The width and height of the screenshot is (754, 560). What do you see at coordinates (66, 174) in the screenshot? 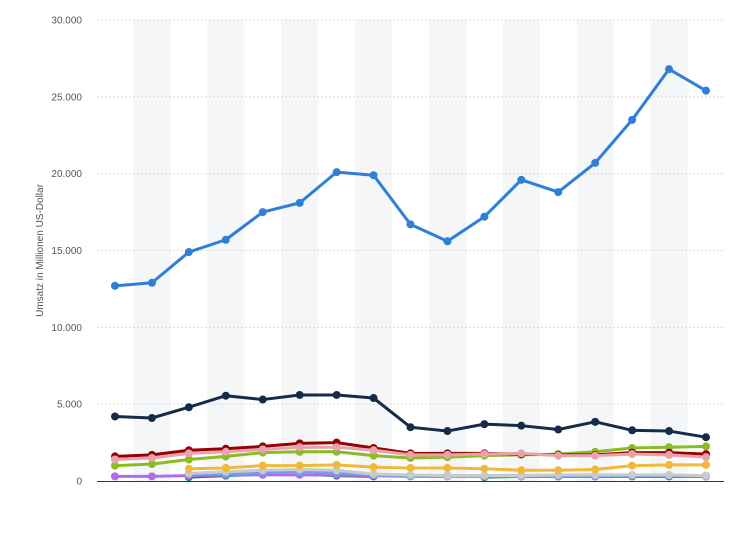
I see `y-tick-label: 20.000` at bounding box center [66, 174].